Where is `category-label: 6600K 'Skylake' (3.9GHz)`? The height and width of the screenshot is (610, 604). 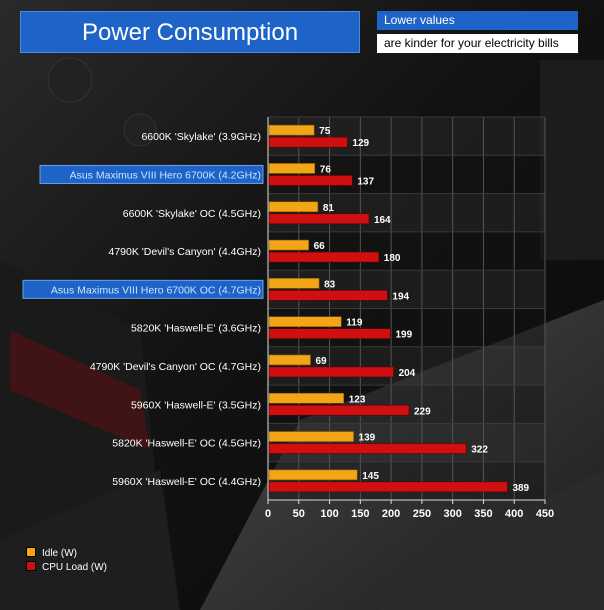
category-label: 6600K 'Skylake' (3.9GHz) is located at coordinates (201, 137).